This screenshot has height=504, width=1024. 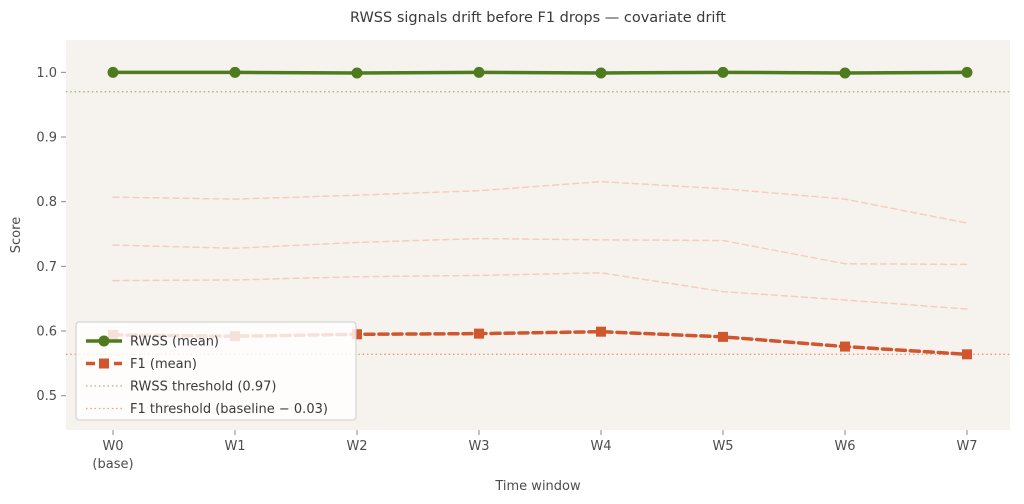 What do you see at coordinates (356, 446) in the screenshot?
I see `x-tick-label: W2` at bounding box center [356, 446].